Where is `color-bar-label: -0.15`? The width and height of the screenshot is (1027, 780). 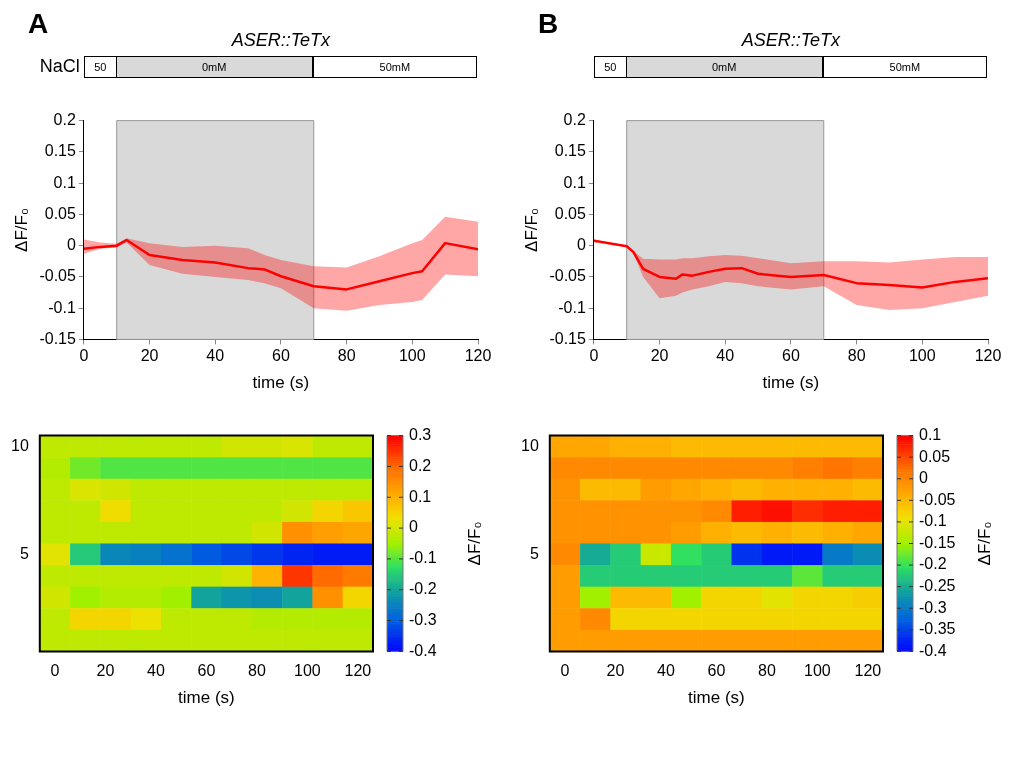
color-bar-label: -0.15 is located at coordinates (937, 542).